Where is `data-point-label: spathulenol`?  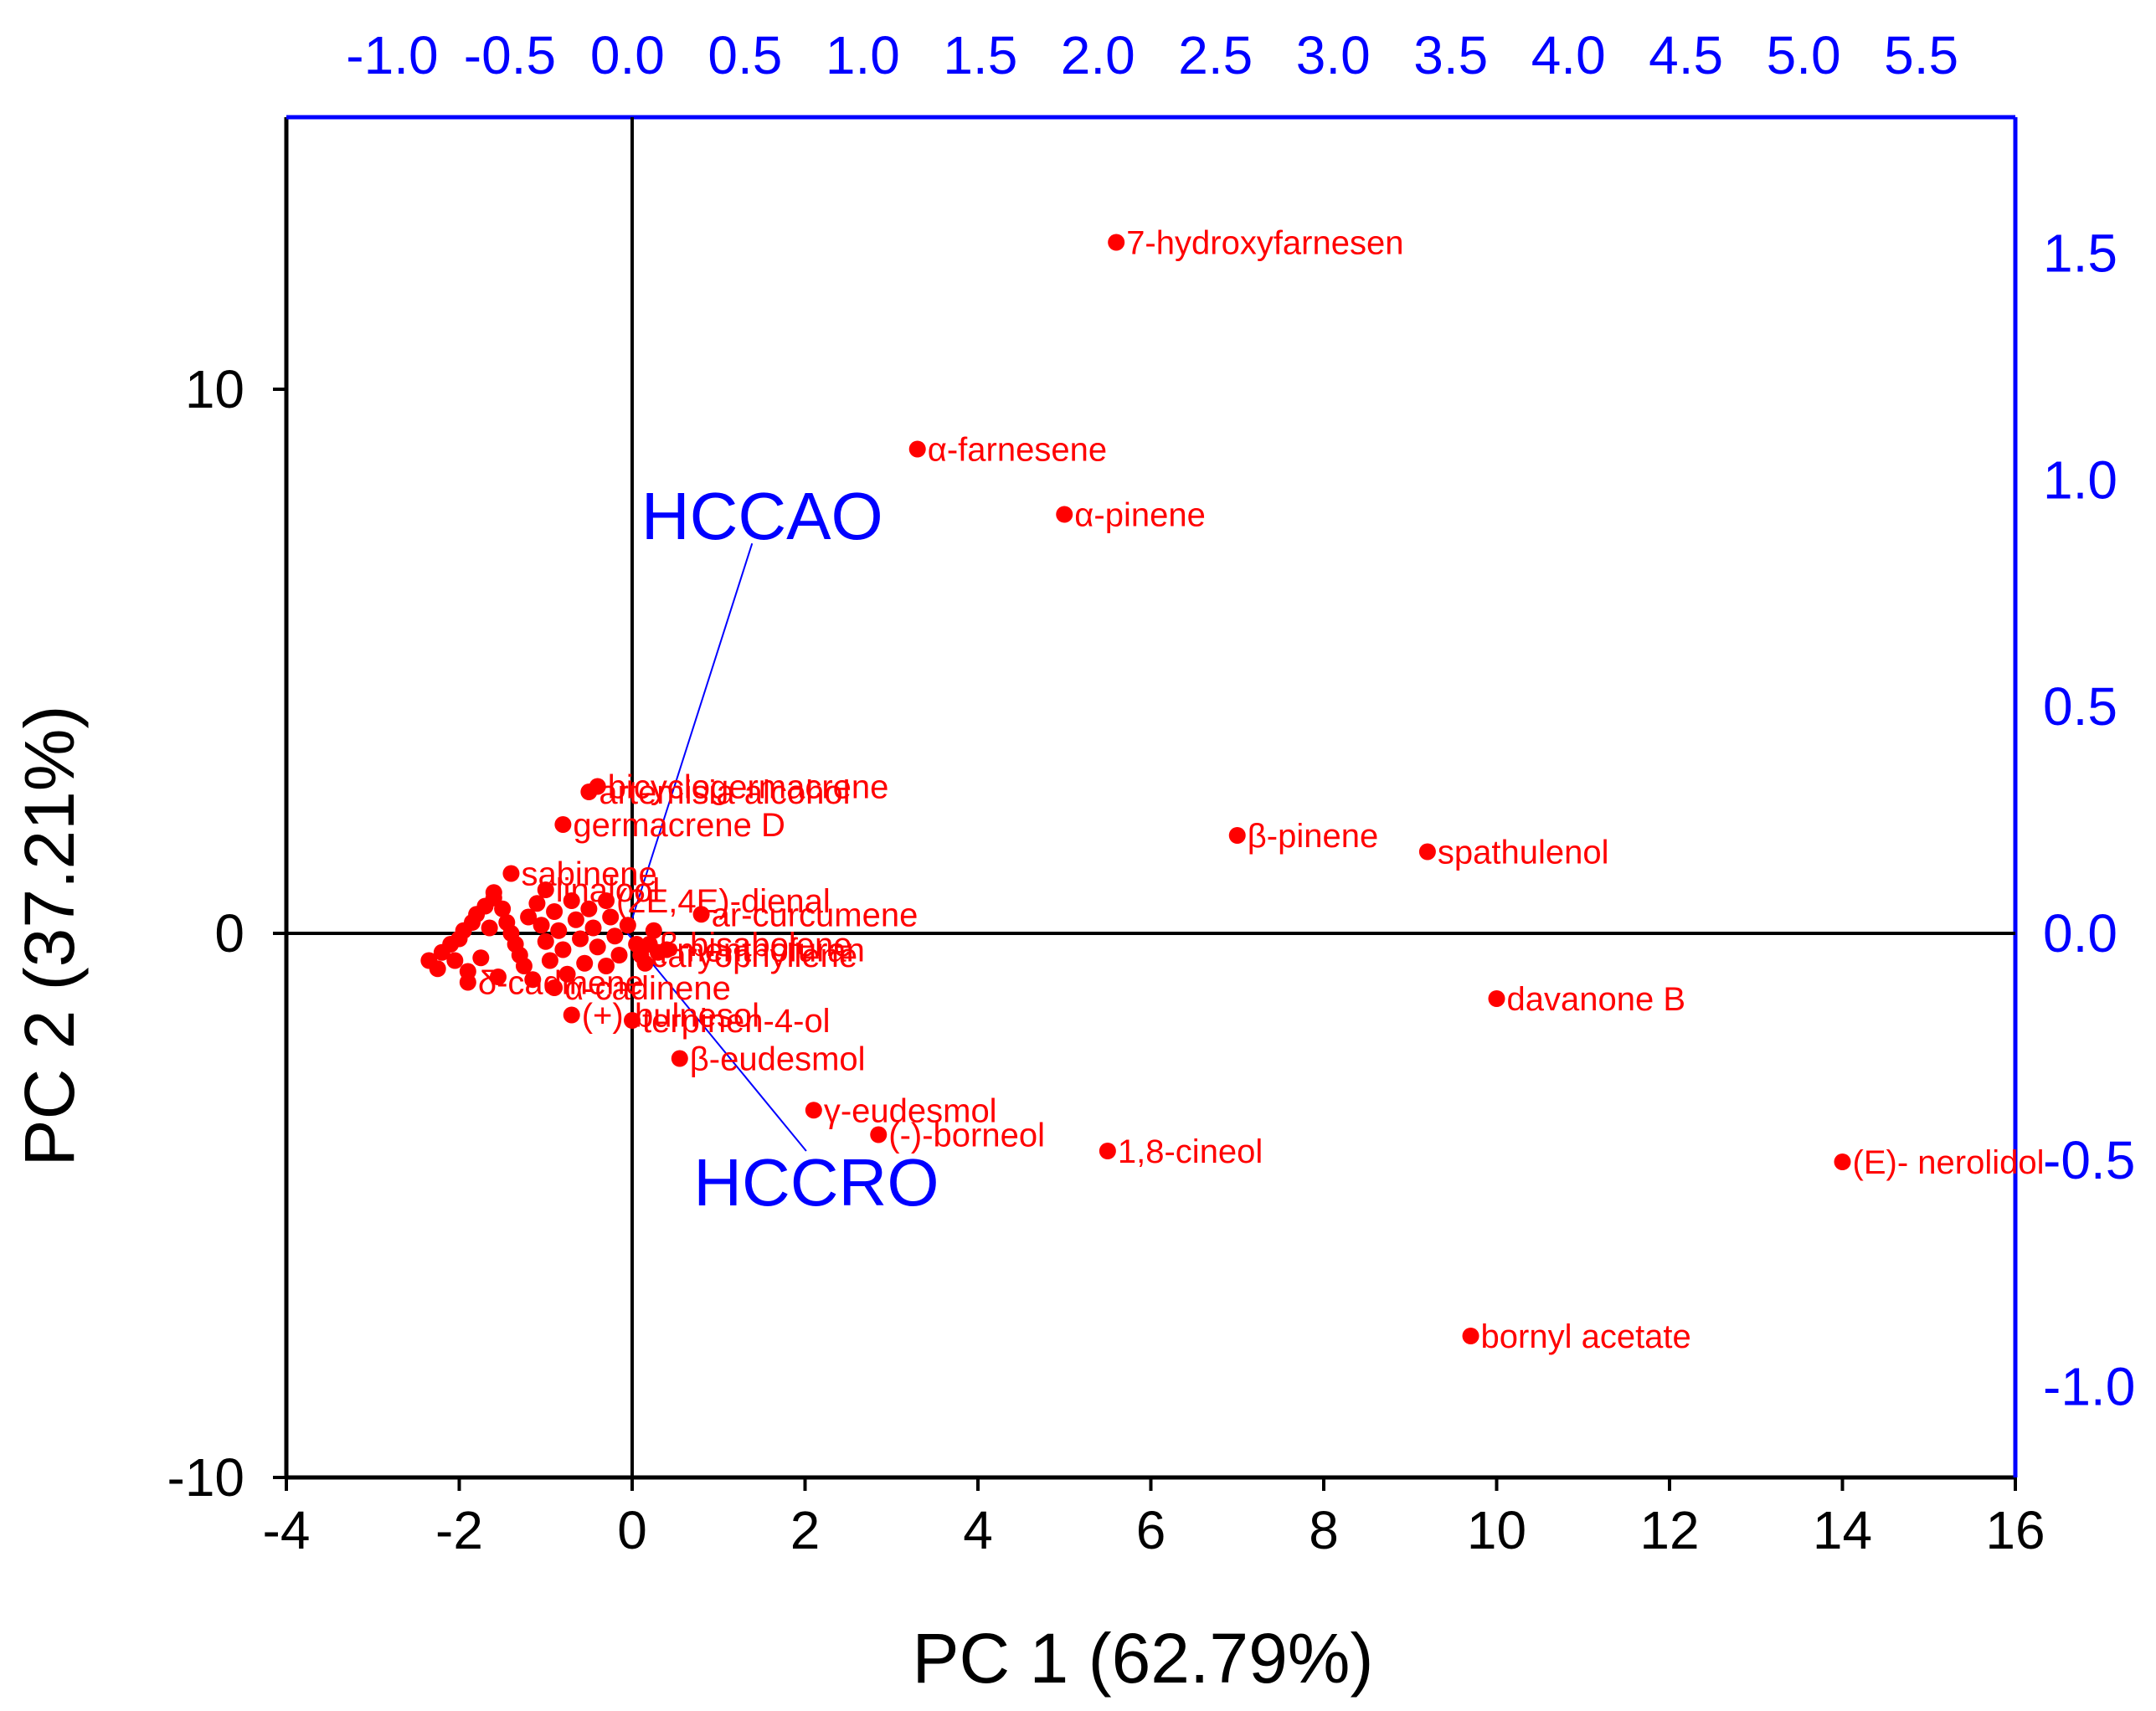
data-point-label: spathulenol is located at coordinates (1523, 853).